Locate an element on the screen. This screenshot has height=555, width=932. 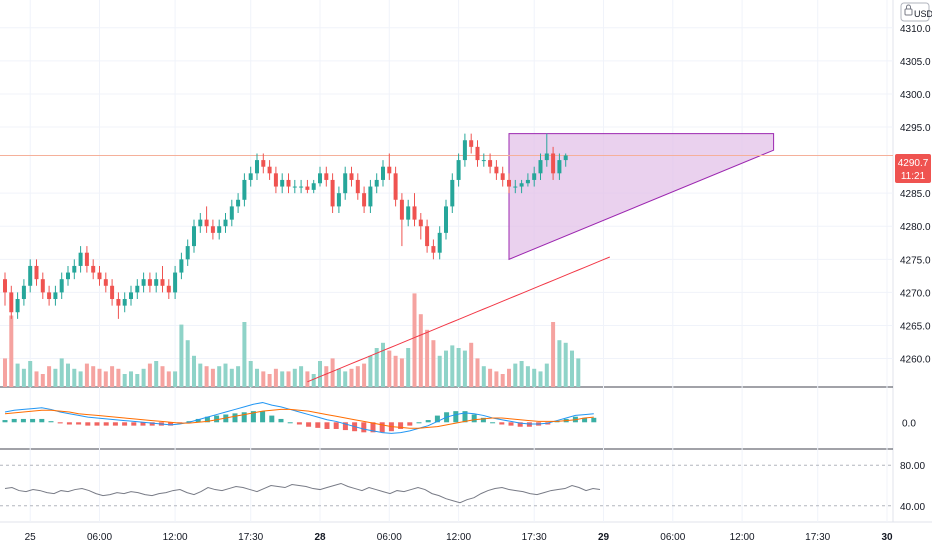
time-axis-label: 06:00 is located at coordinates (389, 537).